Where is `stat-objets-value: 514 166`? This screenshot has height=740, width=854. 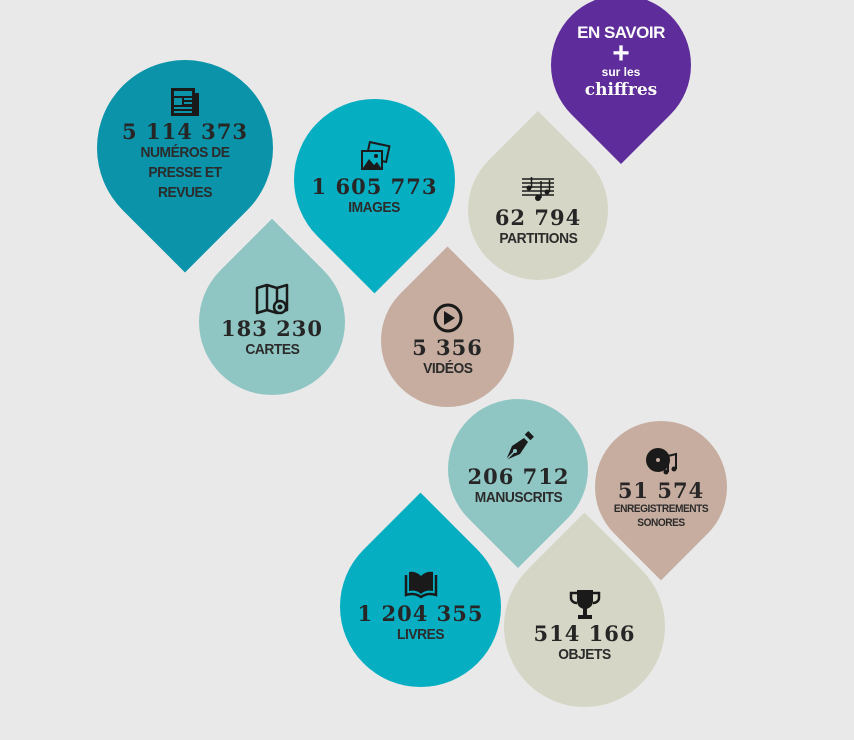
stat-objets-value: 514 166 is located at coordinates (584, 634).